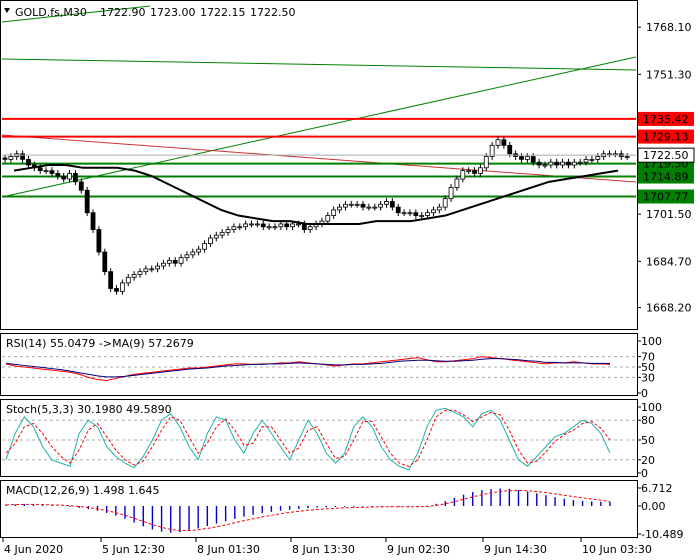 The height and width of the screenshot is (560, 700). What do you see at coordinates (308, 510) in the screenshot?
I see `macd-panel` at bounding box center [308, 510].